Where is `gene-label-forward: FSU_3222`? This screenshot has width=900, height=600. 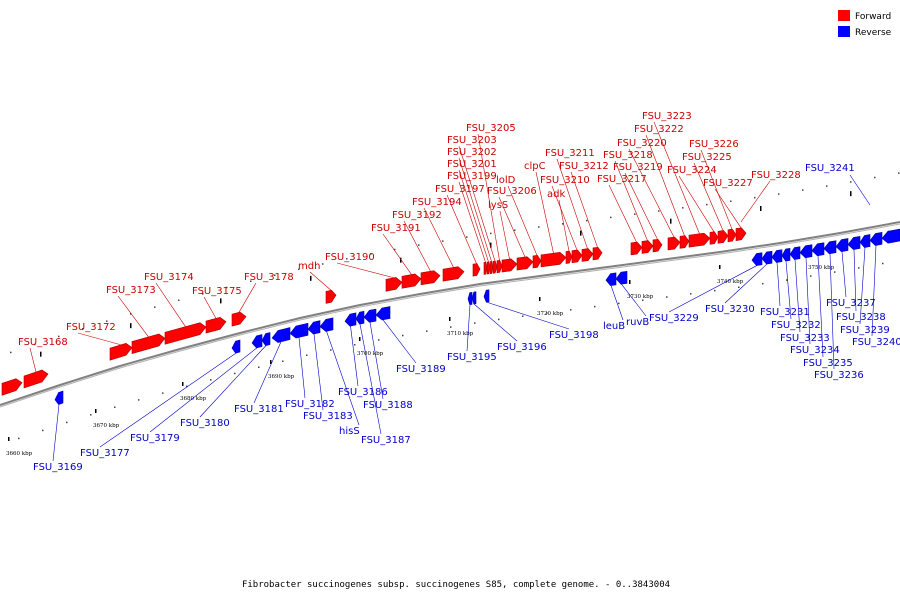
gene-label-forward: FSU_3222 is located at coordinates (659, 129).